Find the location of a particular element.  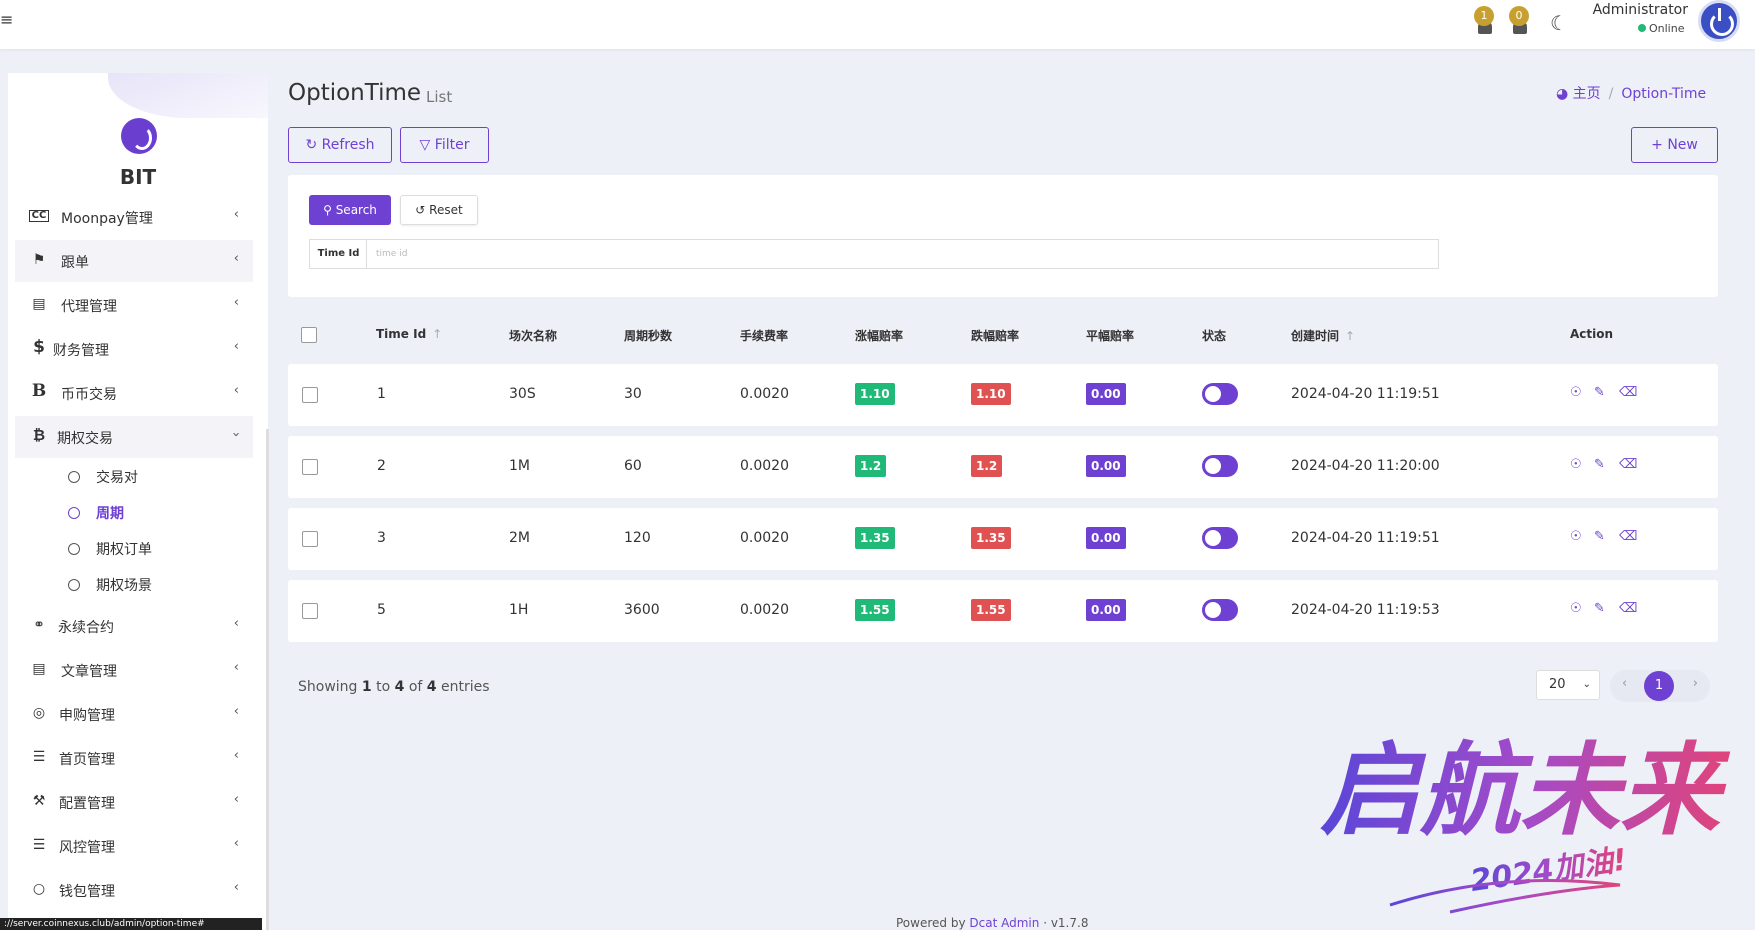

refresh-button: ↻ Refresh is located at coordinates (340, 145).